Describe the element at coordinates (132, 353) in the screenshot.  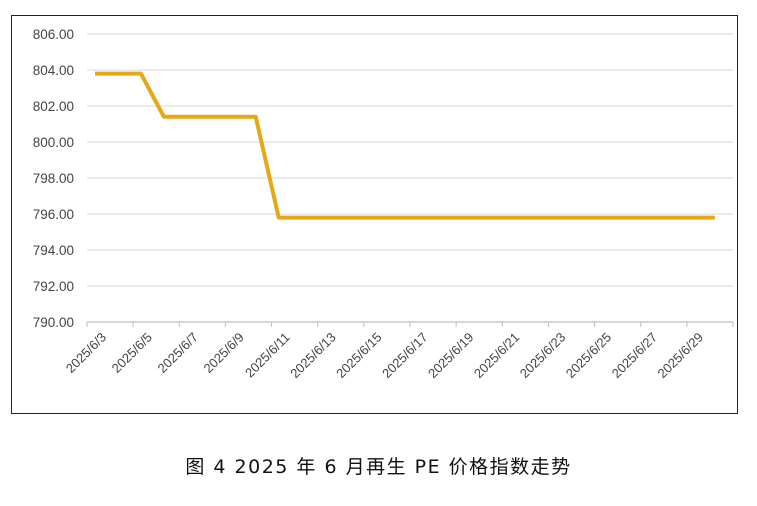
I see `x-tick-label: 2025/6/5` at that location.